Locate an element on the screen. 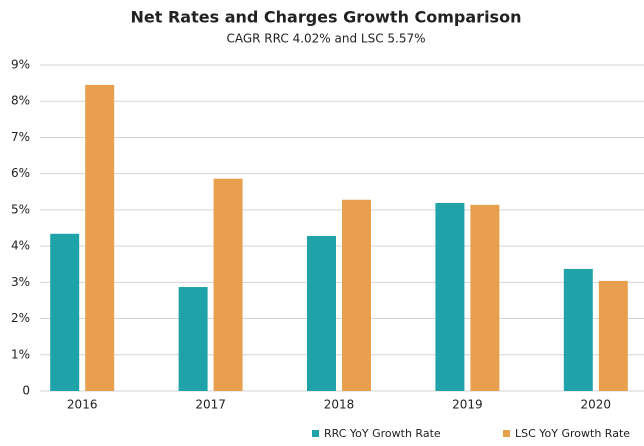 Image resolution: width=644 pixels, height=446 pixels. legend-label: RRC YoY Growth Rate is located at coordinates (382, 433).